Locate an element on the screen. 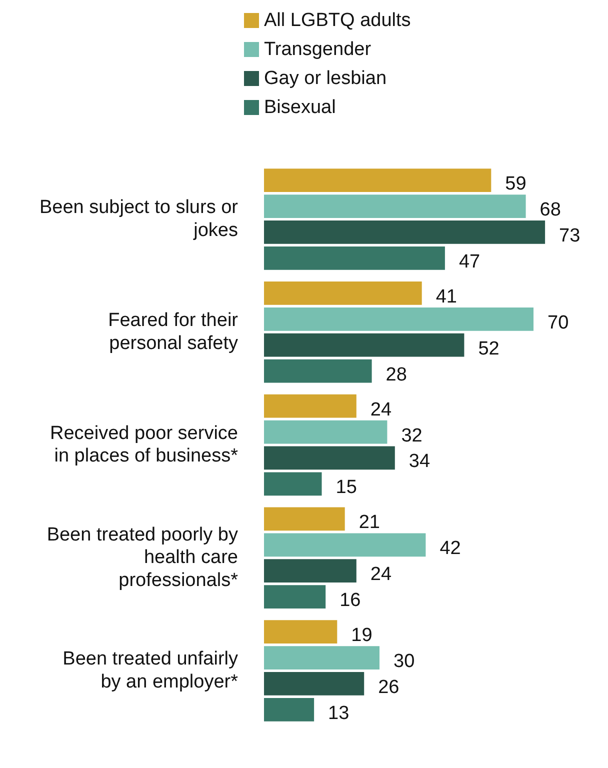 The height and width of the screenshot is (768, 608). data-label: 70 is located at coordinates (558, 323).